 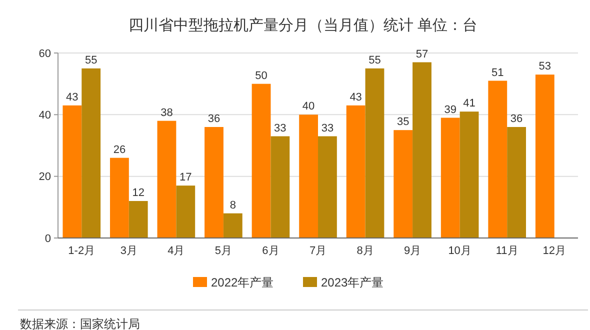 I want to click on data-label: 38, so click(x=166, y=112).